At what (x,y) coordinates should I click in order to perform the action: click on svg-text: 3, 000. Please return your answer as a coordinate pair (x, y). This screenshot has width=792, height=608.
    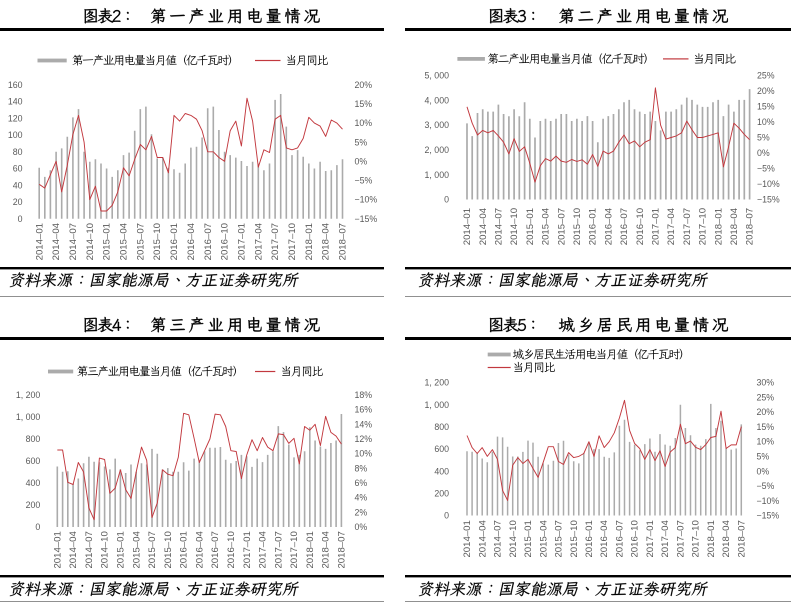
    Looking at the image, I should click on (437, 125).